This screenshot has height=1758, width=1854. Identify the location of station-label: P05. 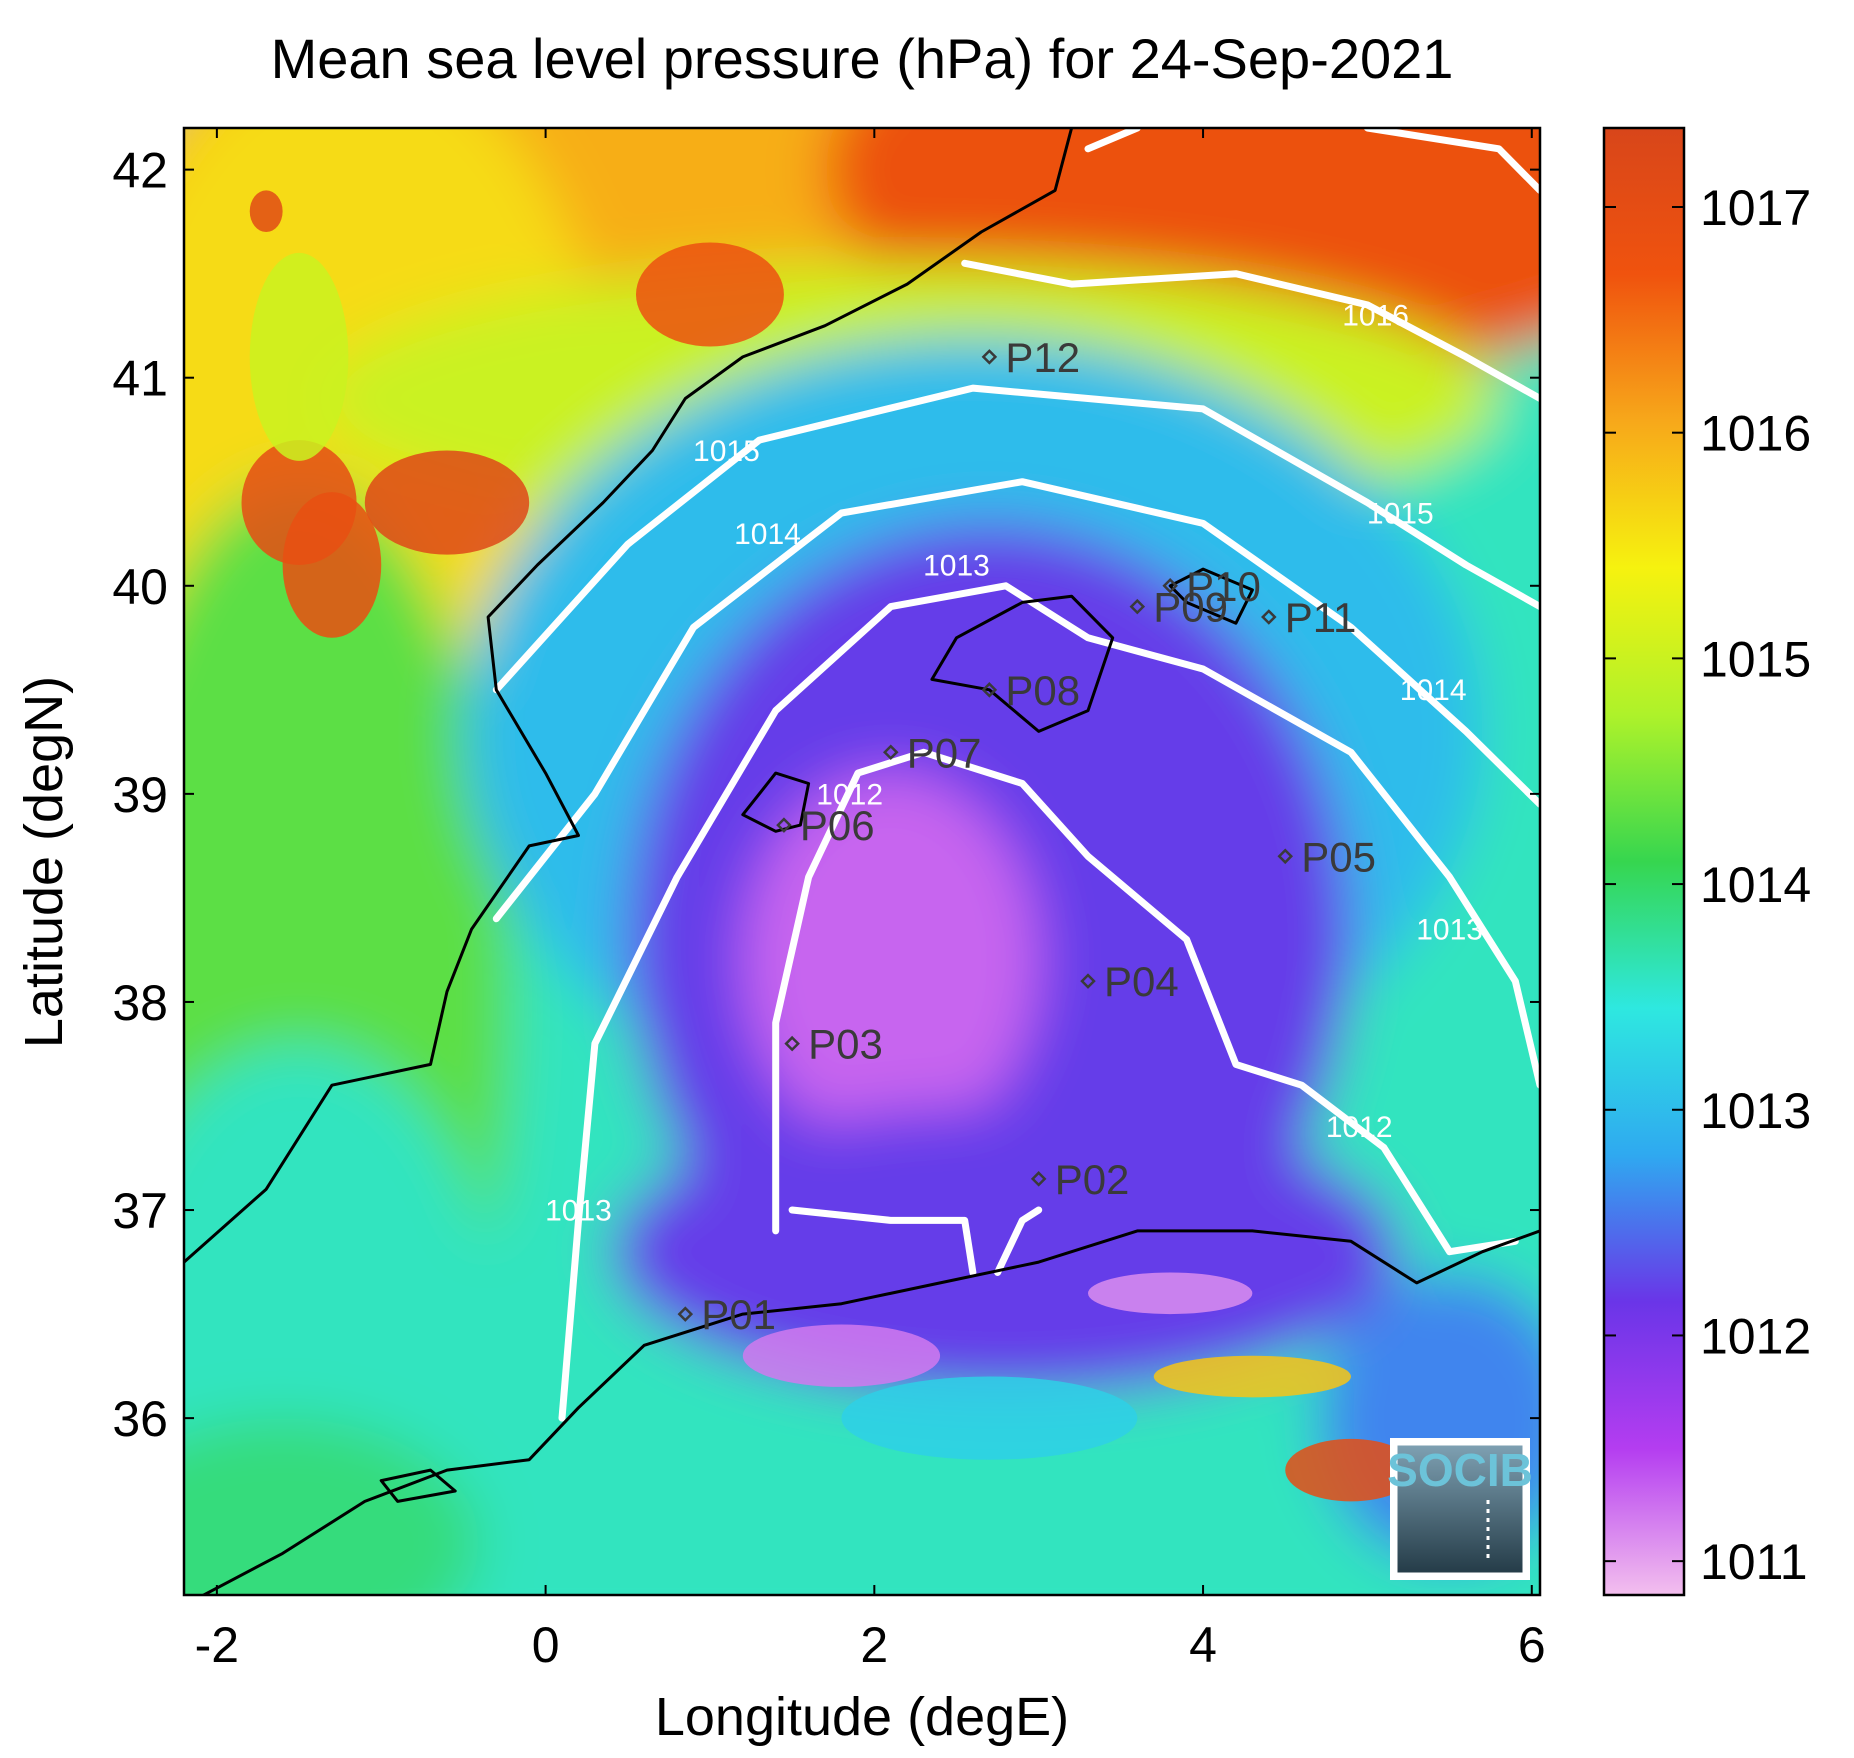
(1338, 856).